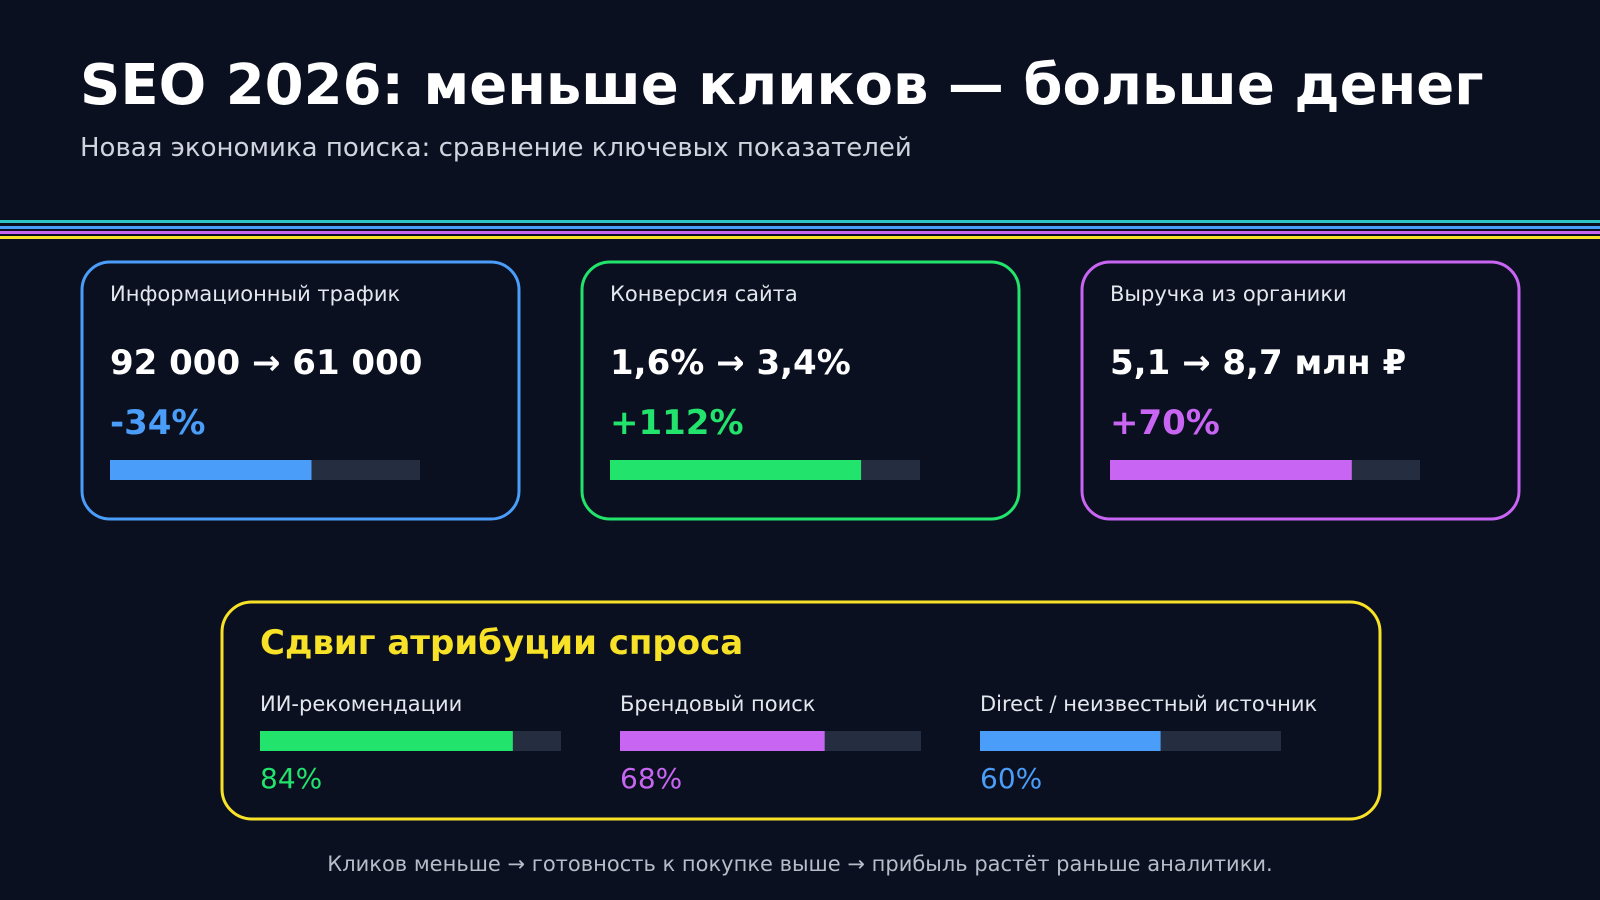 This screenshot has width=1600, height=900. Describe the element at coordinates (266, 363) in the screenshot. I see `card-value: 92 000 → 61 000` at that location.